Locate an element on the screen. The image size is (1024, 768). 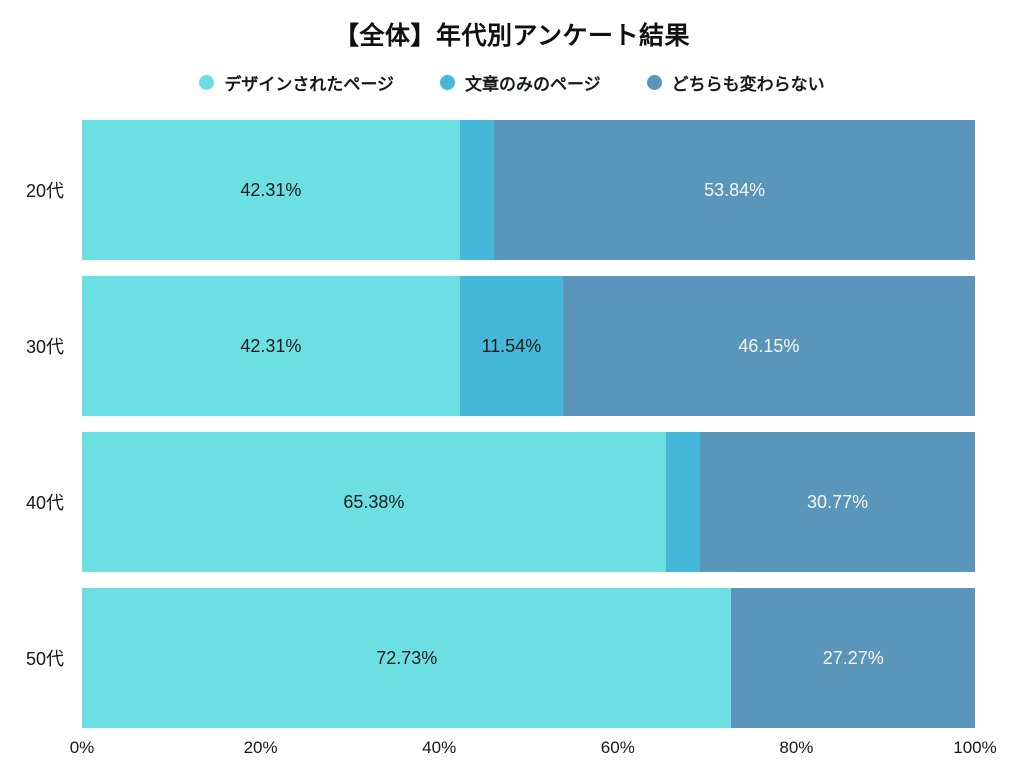
bar-segment: 53.84% is located at coordinates (734, 190).